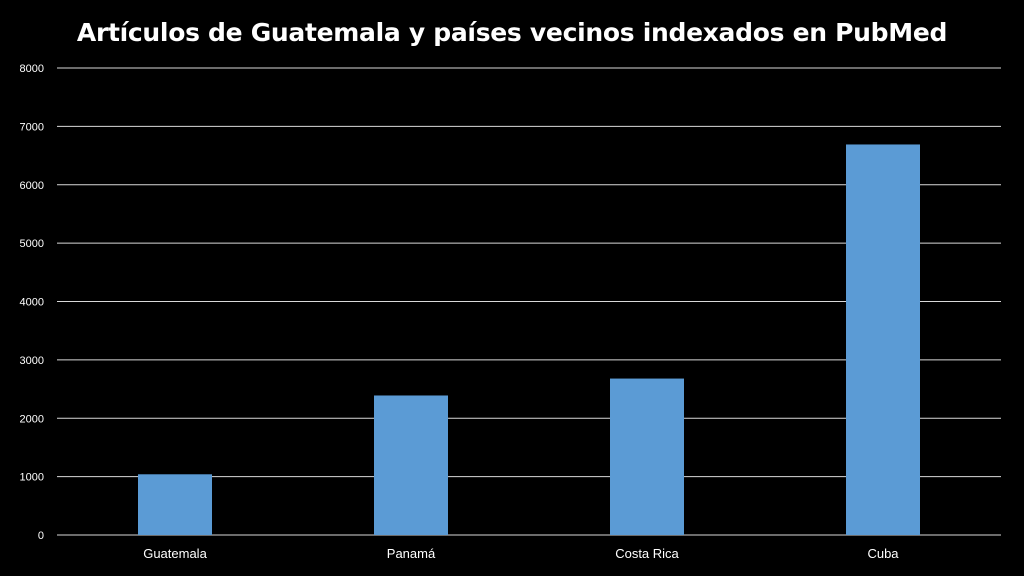 Image resolution: width=1024 pixels, height=576 pixels. What do you see at coordinates (32, 361) in the screenshot?
I see `y-tick-label: 3000` at bounding box center [32, 361].